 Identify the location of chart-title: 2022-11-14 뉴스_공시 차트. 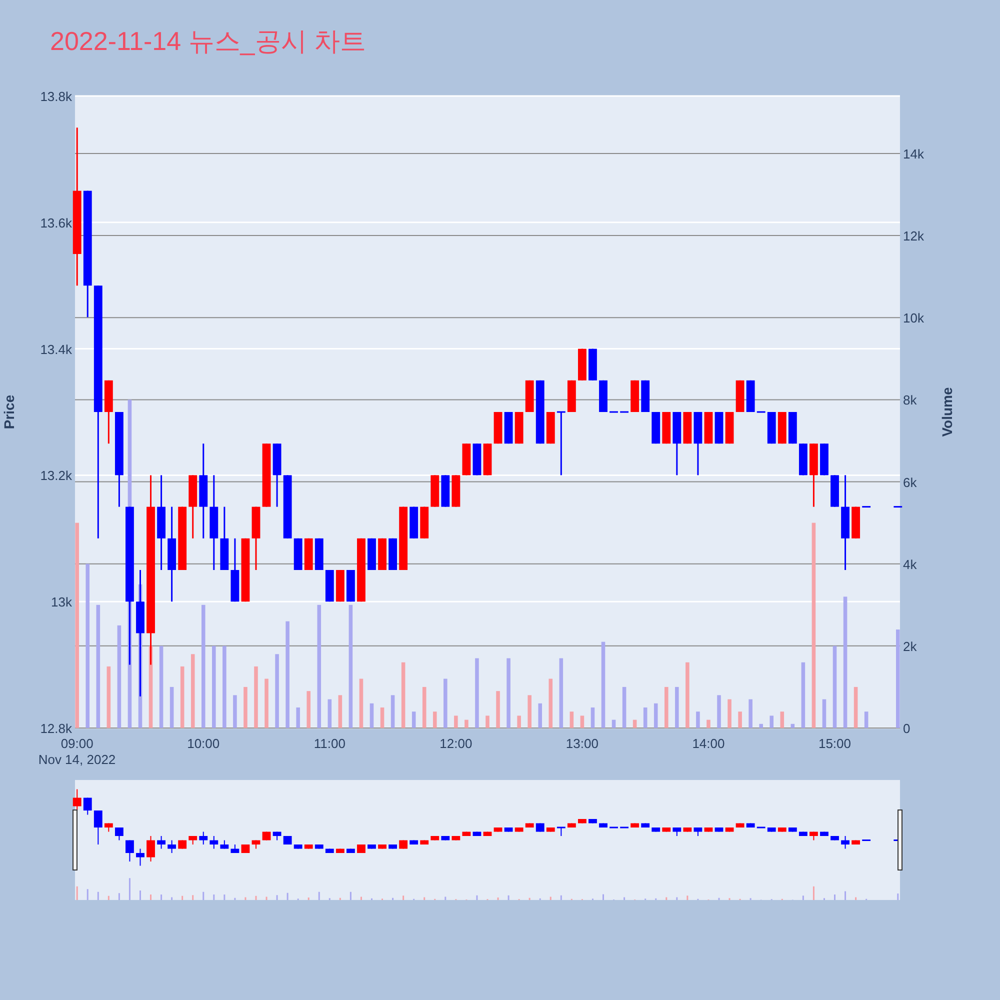
(208, 41).